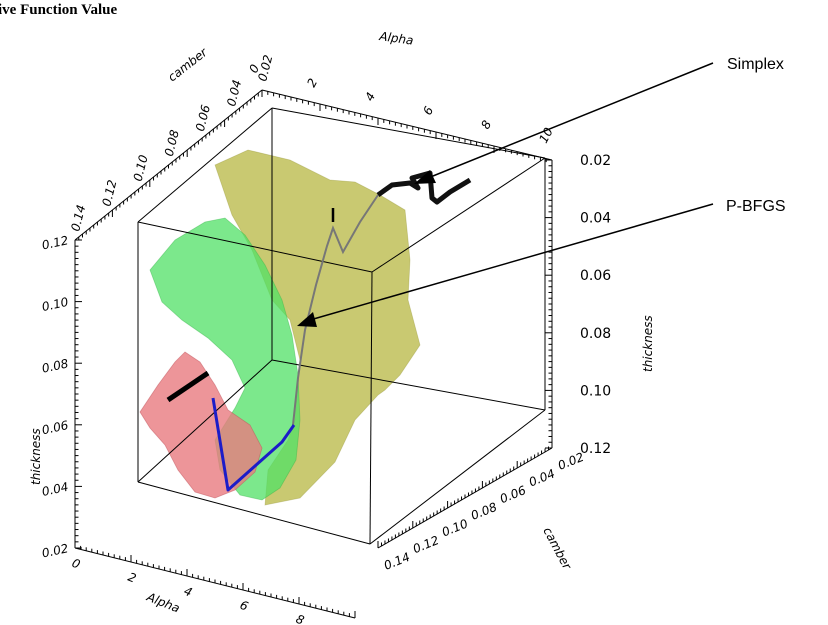 Image resolution: width=828 pixels, height=625 pixels. Describe the element at coordinates (109, 192) in the screenshot. I see `camber-top-tick-label: 0.12` at that location.